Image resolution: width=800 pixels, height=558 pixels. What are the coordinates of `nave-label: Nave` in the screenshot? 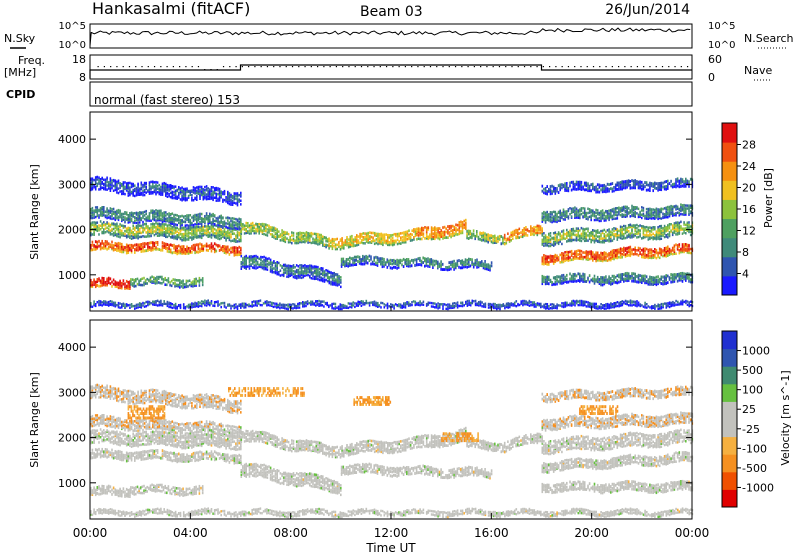 It's located at (758, 70).